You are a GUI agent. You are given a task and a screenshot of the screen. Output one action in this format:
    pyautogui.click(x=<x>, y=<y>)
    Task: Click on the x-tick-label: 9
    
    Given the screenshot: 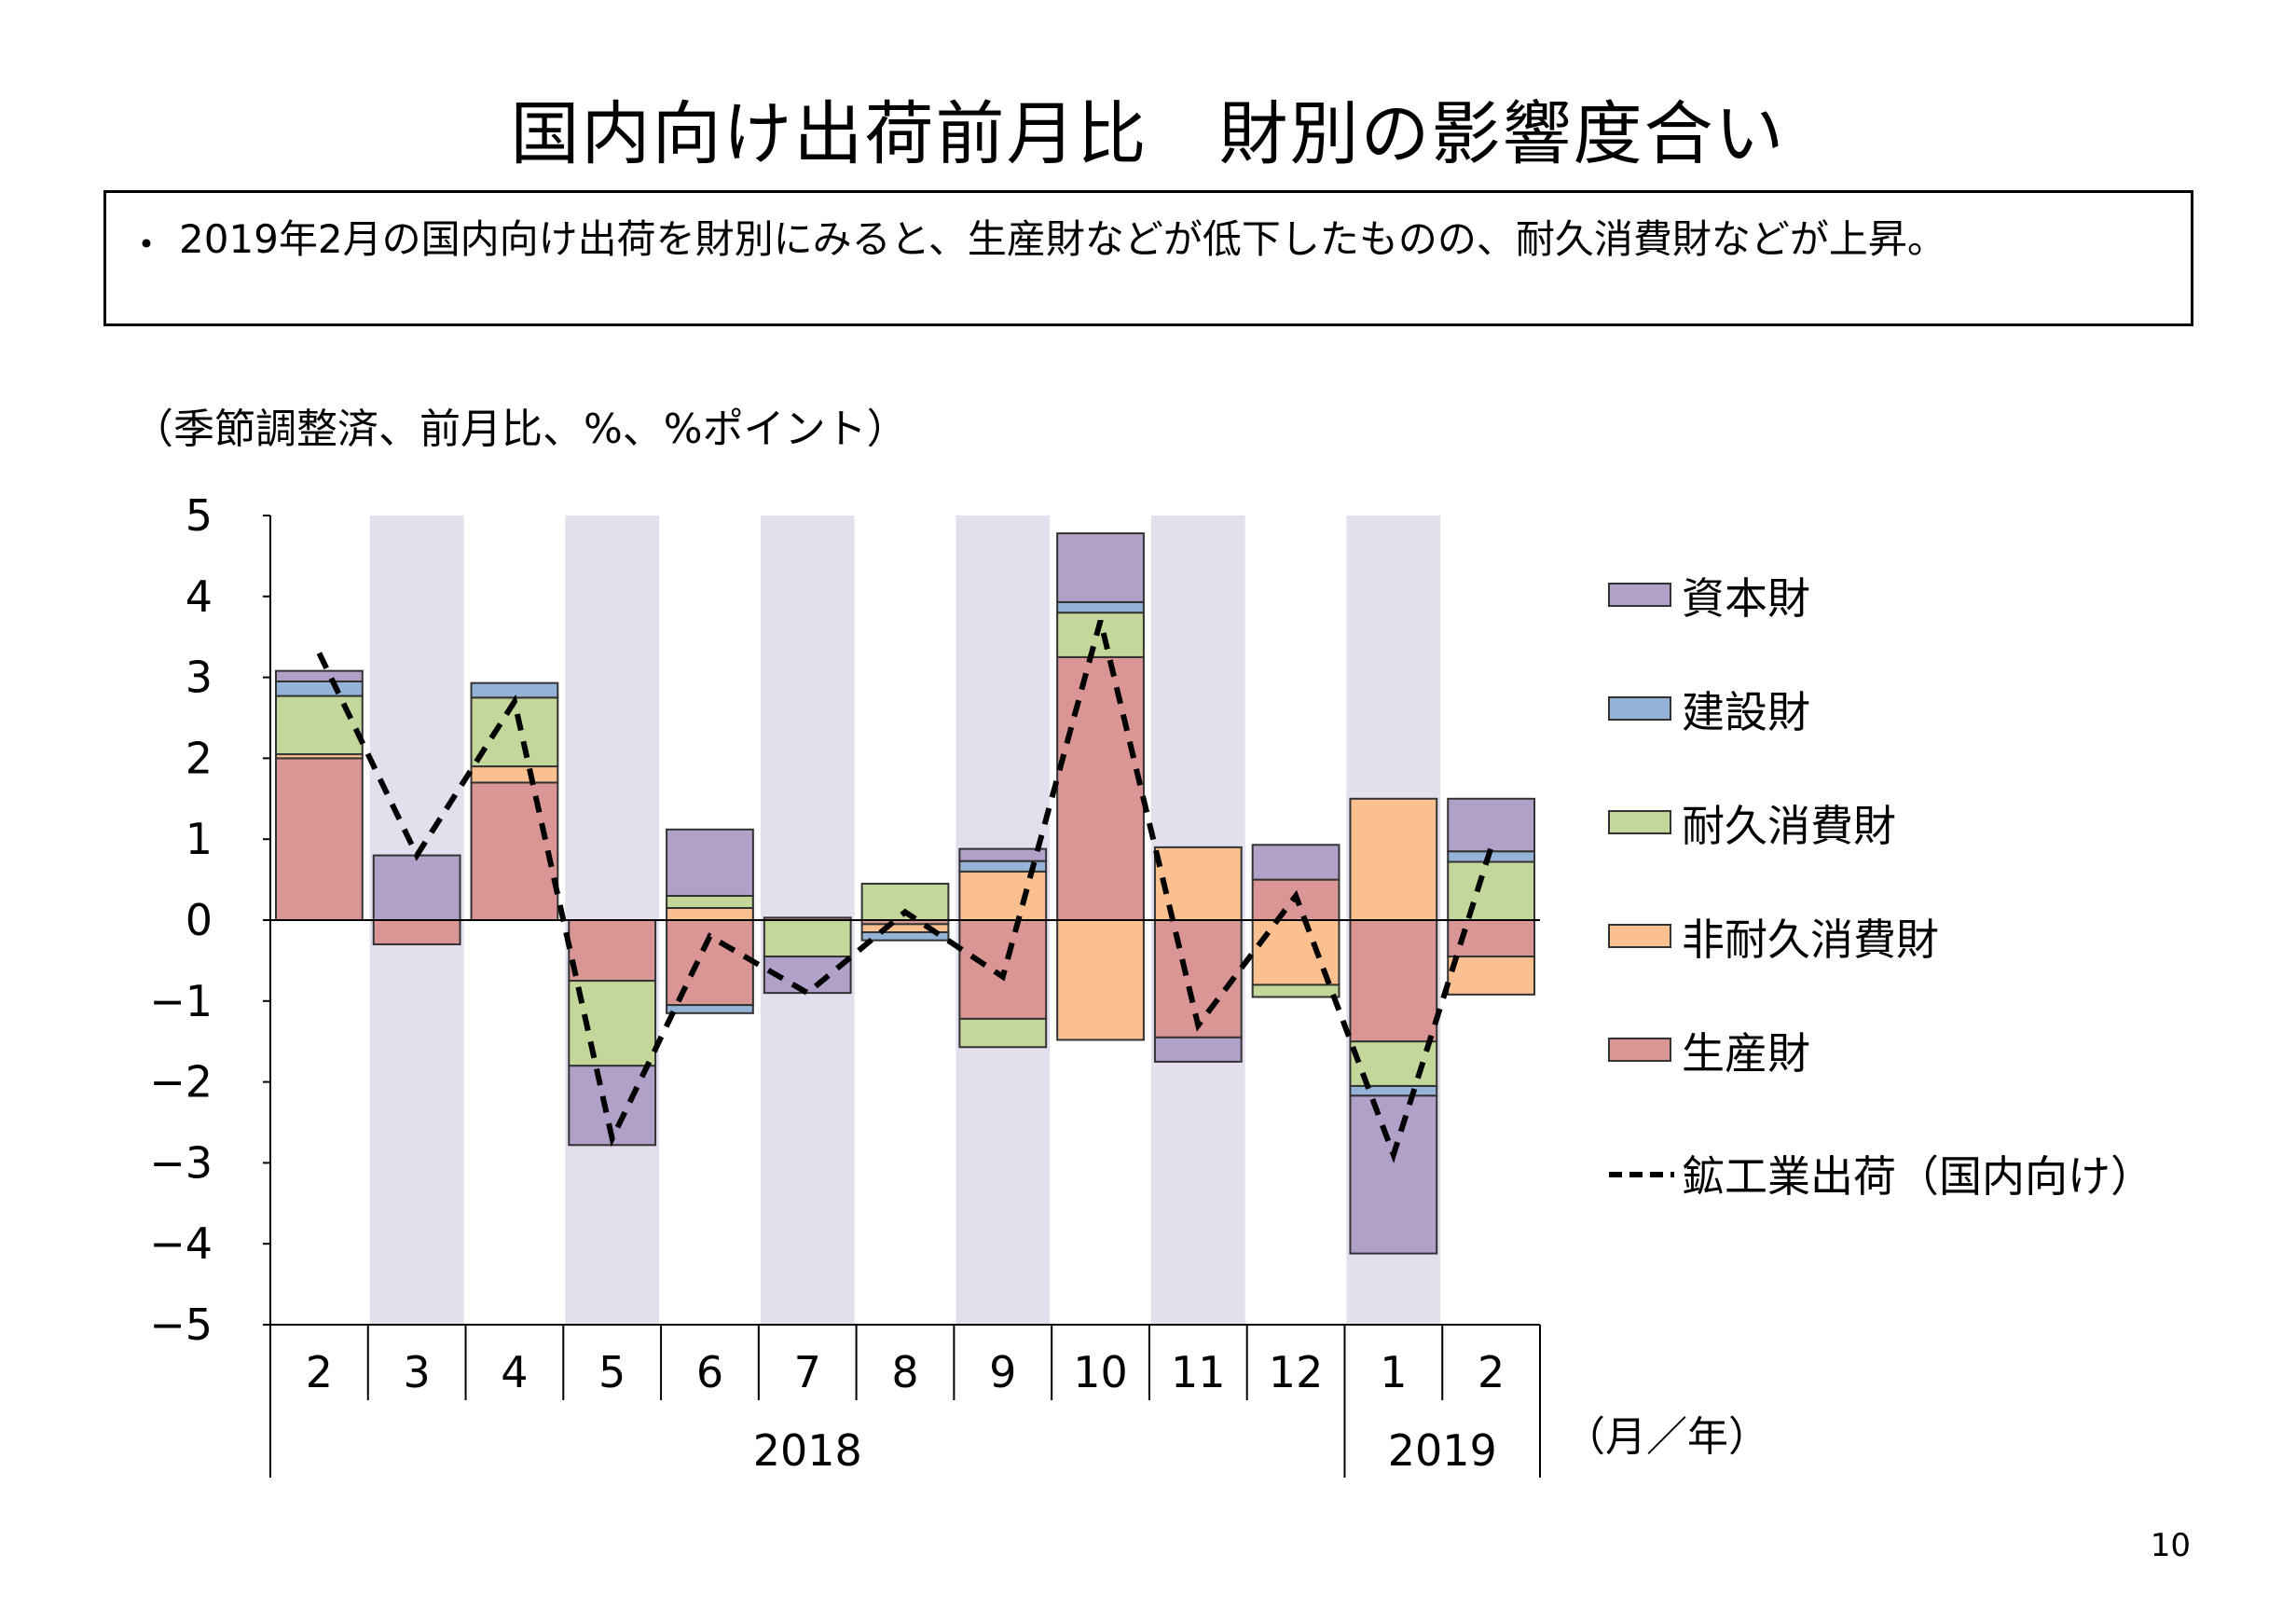 What is the action you would take?
    pyautogui.click(x=1002, y=1372)
    